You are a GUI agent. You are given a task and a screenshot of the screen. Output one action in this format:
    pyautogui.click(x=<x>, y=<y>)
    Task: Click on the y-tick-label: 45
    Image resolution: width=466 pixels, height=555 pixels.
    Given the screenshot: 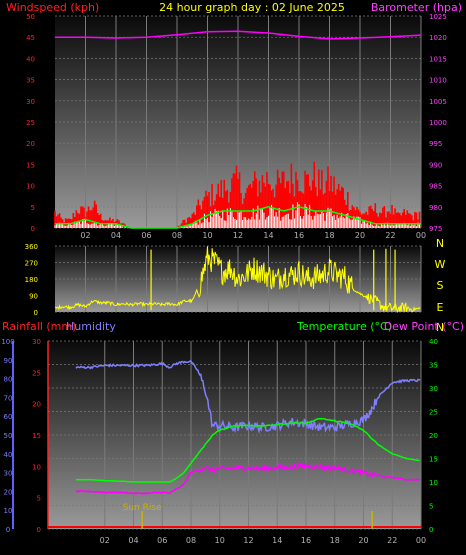 What is the action you would take?
    pyautogui.click(x=30, y=38)
    